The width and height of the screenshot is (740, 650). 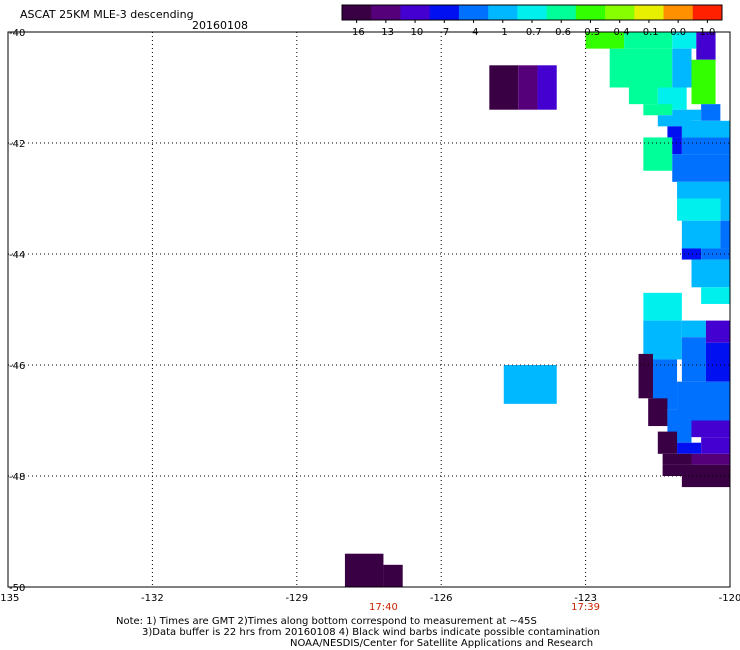 What do you see at coordinates (17, 33) in the screenshot?
I see `y-tick-label: -40` at bounding box center [17, 33].